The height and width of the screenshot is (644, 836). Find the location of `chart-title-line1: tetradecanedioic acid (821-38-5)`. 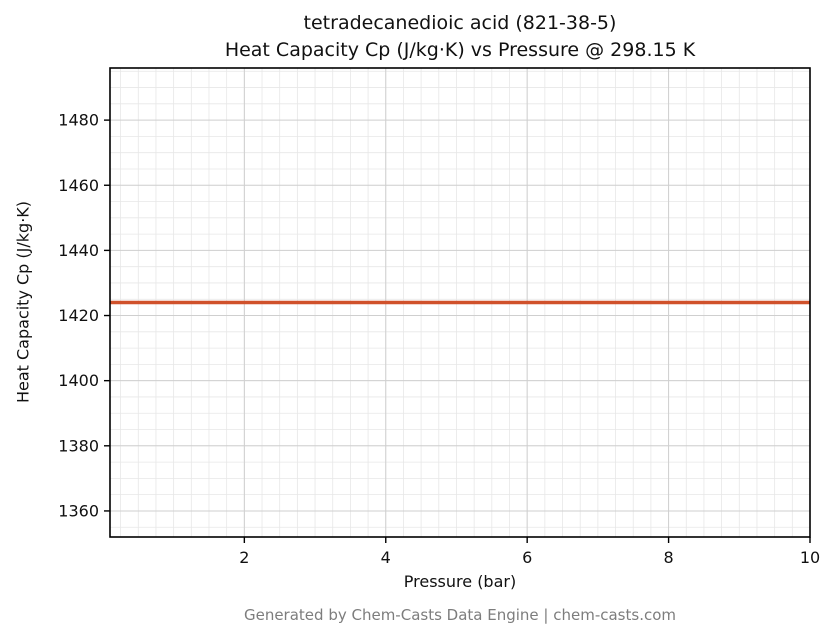

chart-title-line1: tetradecanedioic acid (821-38-5) is located at coordinates (460, 23).